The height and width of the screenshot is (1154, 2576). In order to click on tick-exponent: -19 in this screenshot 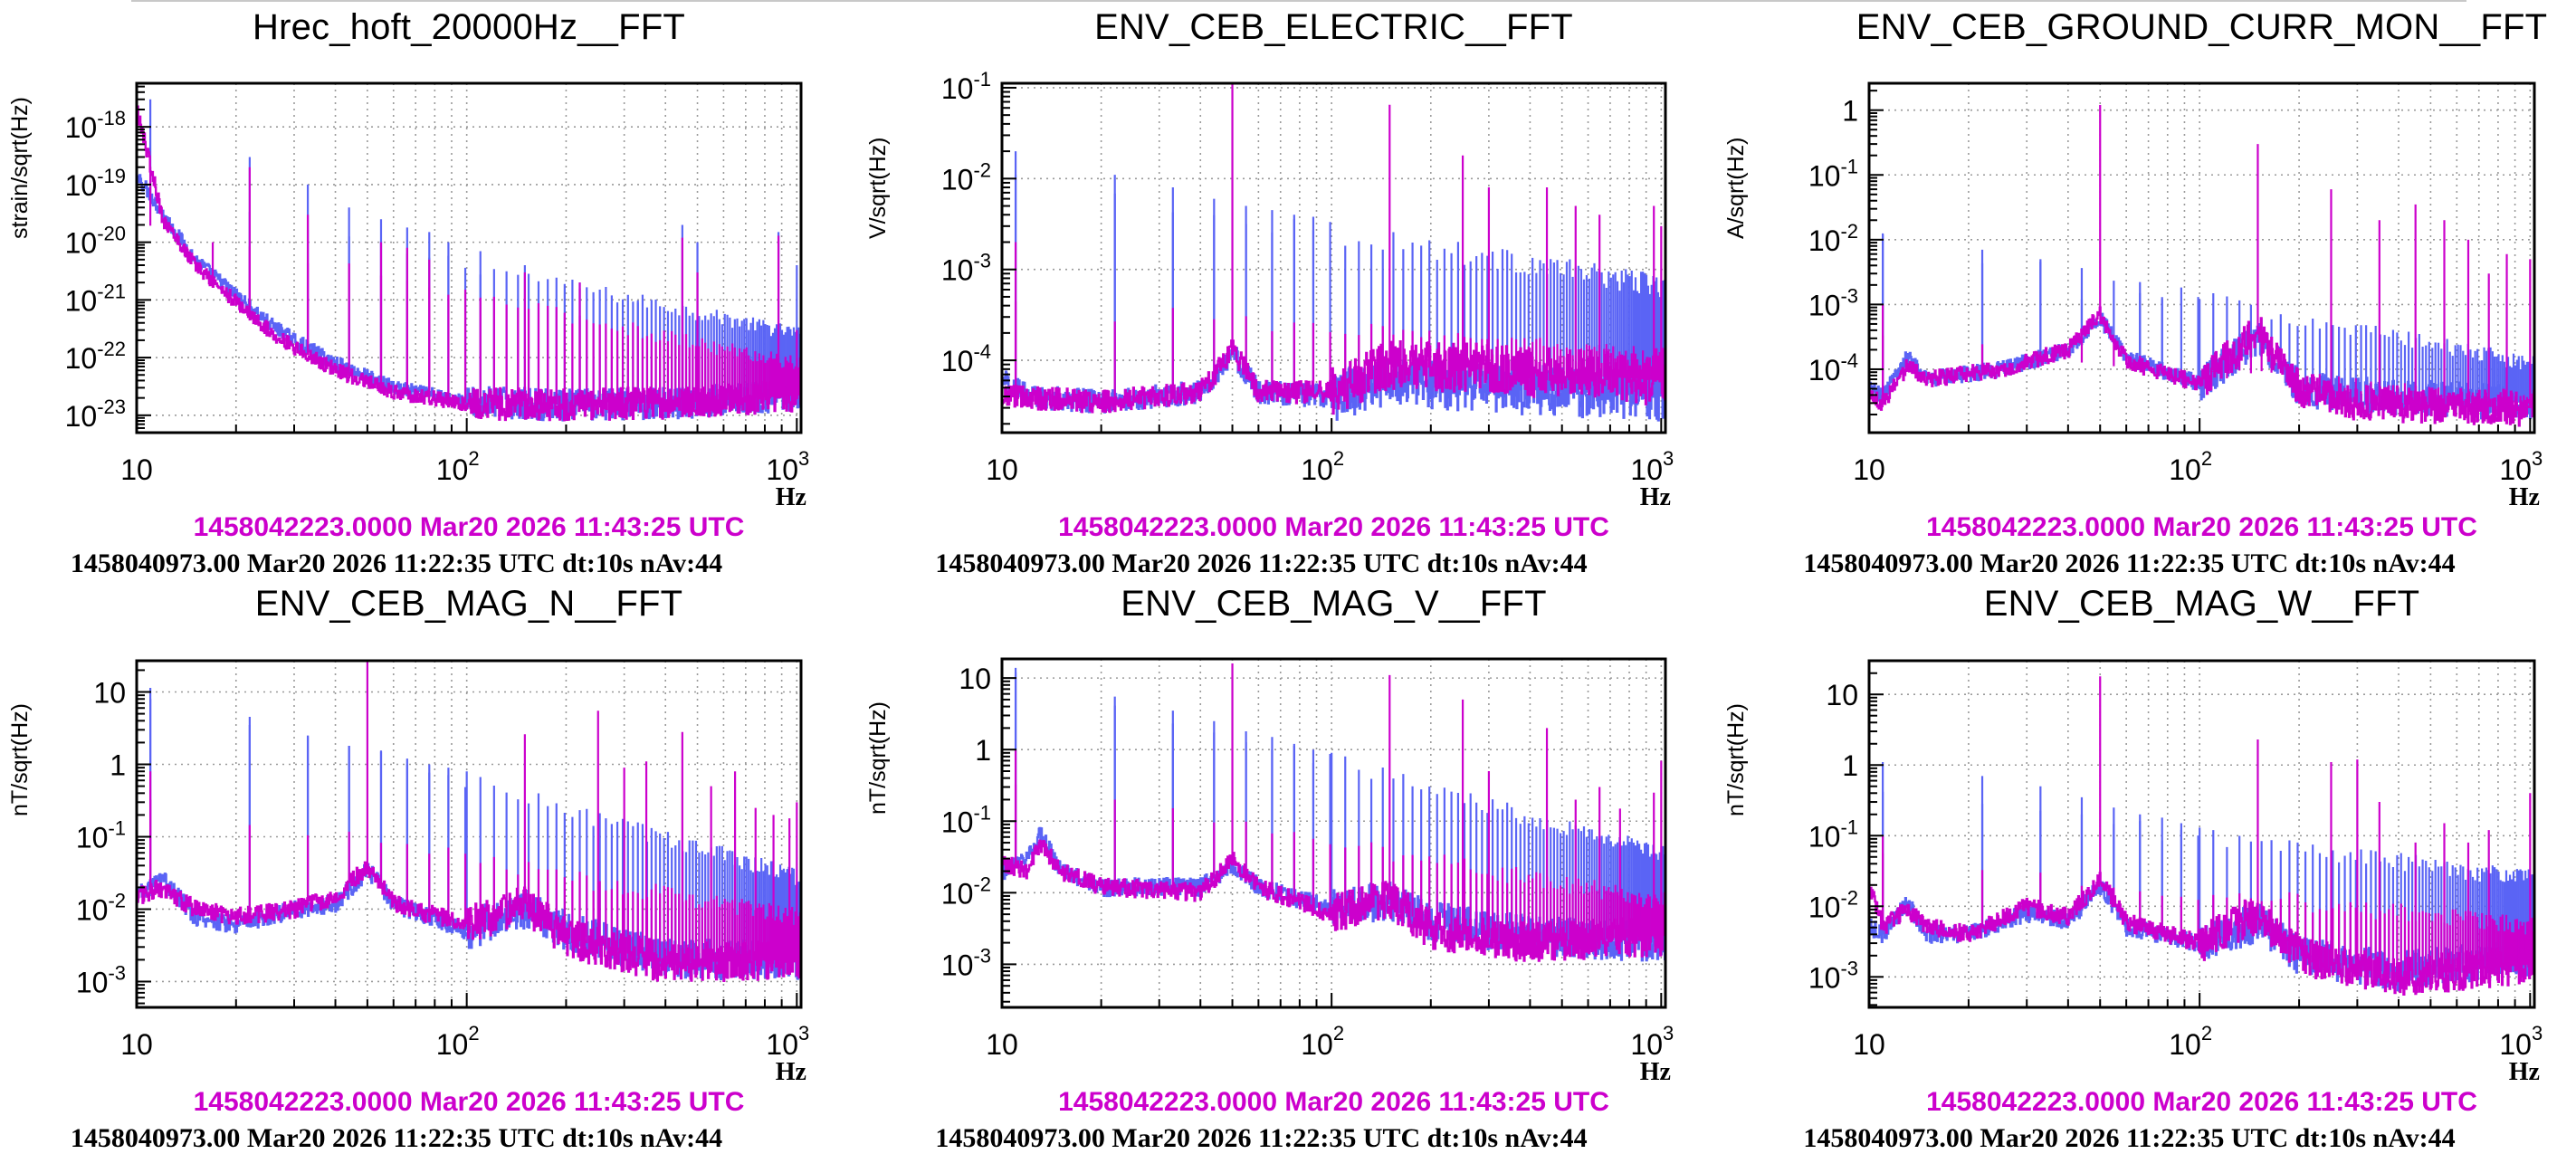, I will do `click(111, 176)`.